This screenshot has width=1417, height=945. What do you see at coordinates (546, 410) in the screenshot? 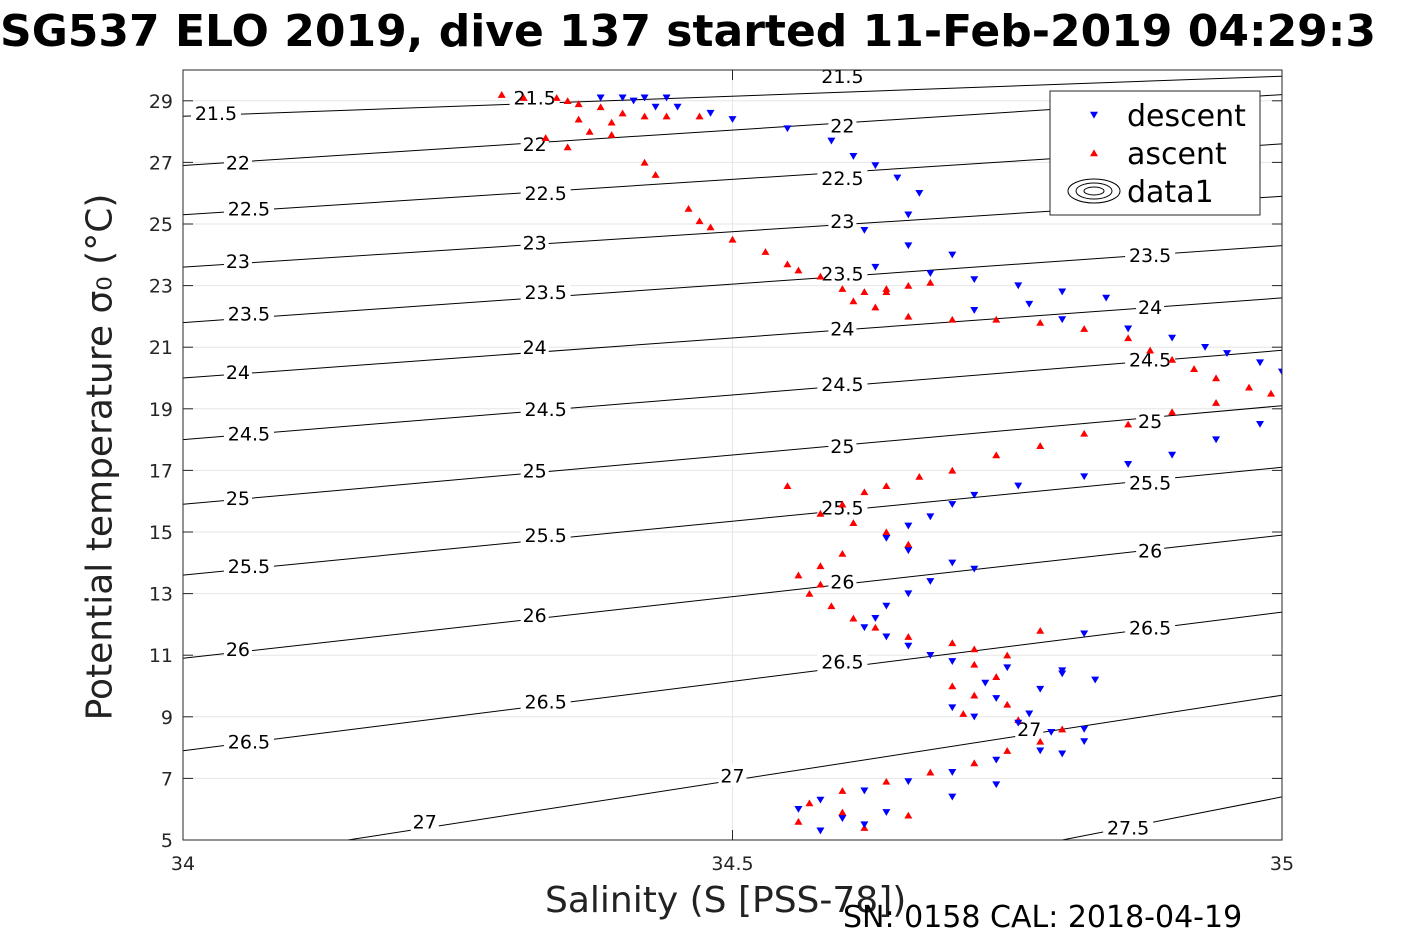
I see `contour-label: 24.5` at bounding box center [546, 410].